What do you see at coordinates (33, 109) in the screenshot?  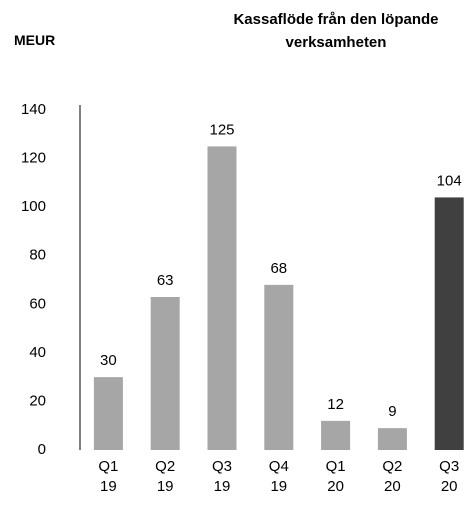 I see `y-tick-label: 140` at bounding box center [33, 109].